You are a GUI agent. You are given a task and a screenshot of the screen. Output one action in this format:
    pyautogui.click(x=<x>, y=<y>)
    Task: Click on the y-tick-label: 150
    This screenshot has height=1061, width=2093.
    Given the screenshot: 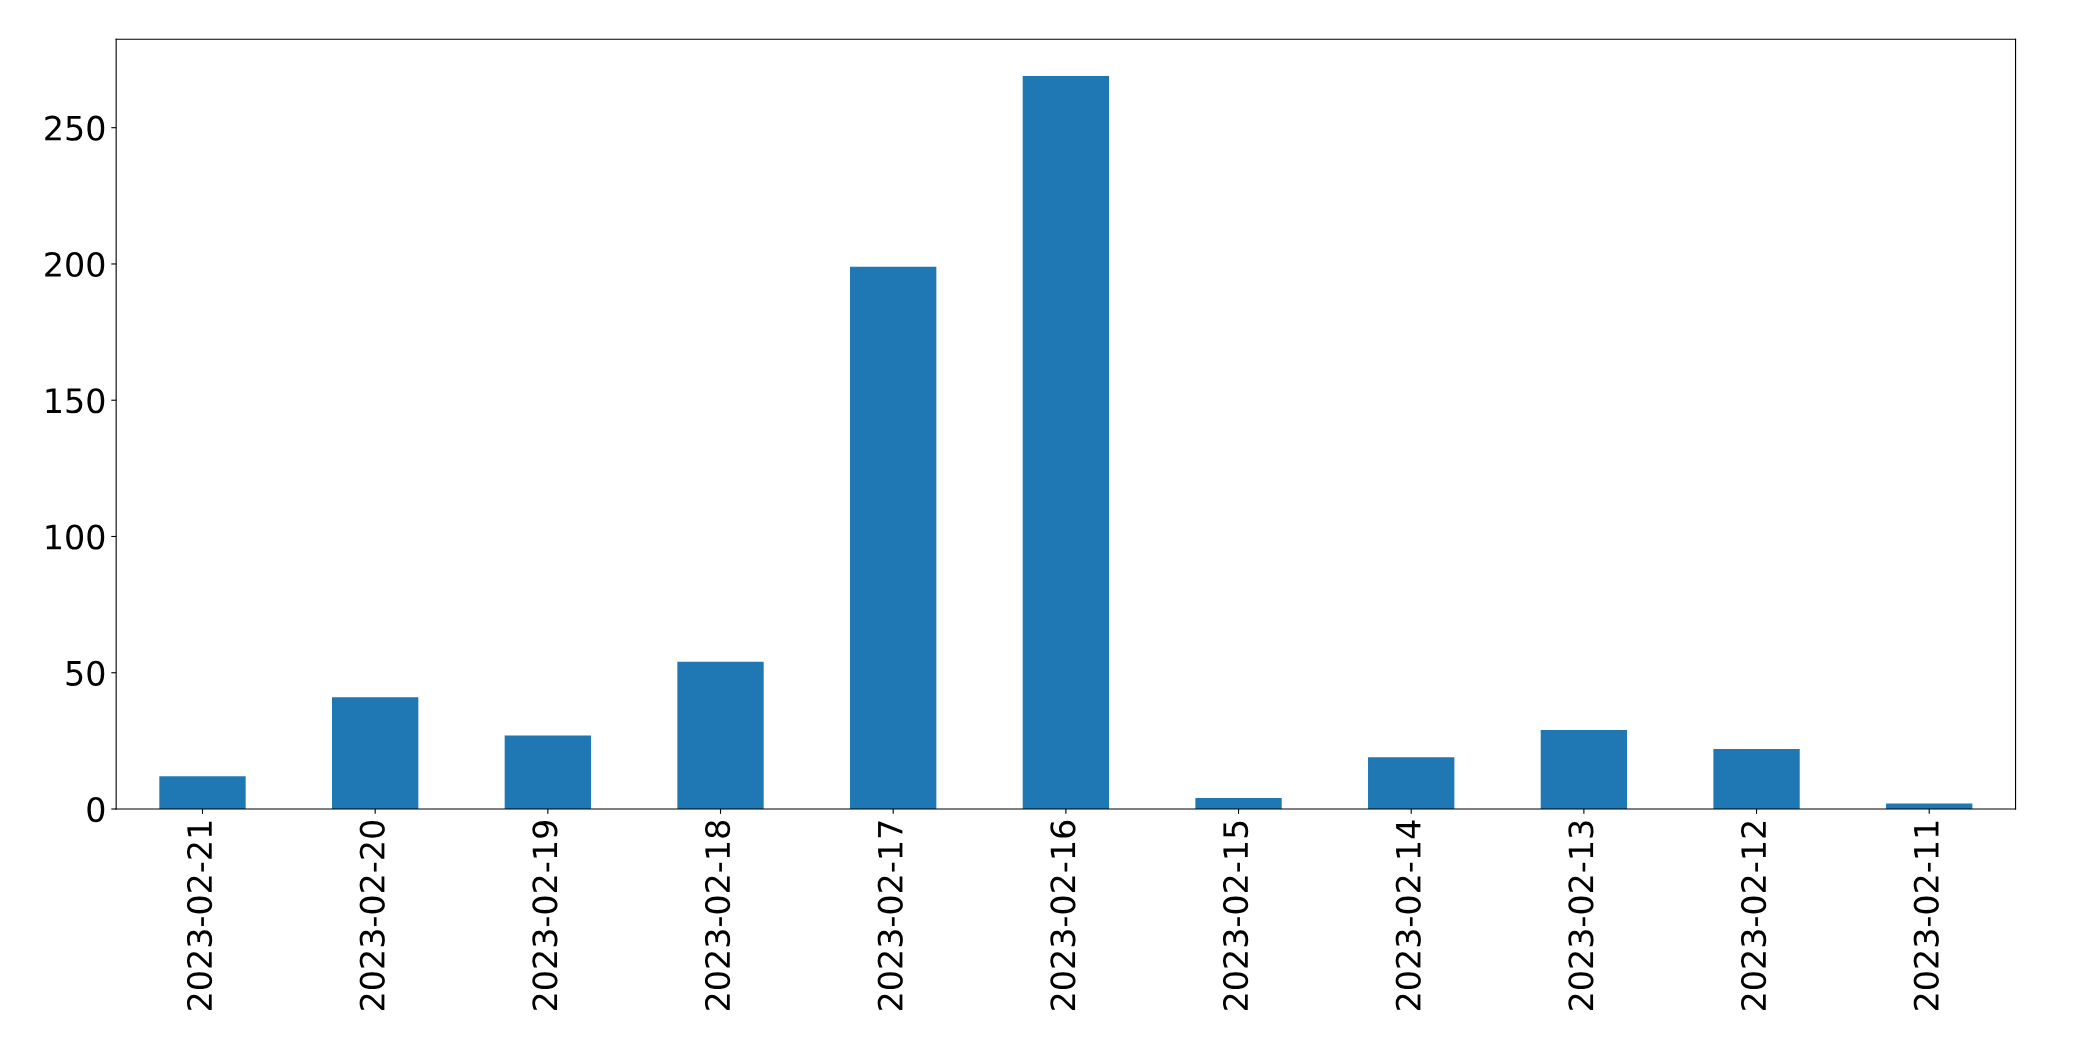 What is the action you would take?
    pyautogui.click(x=75, y=401)
    